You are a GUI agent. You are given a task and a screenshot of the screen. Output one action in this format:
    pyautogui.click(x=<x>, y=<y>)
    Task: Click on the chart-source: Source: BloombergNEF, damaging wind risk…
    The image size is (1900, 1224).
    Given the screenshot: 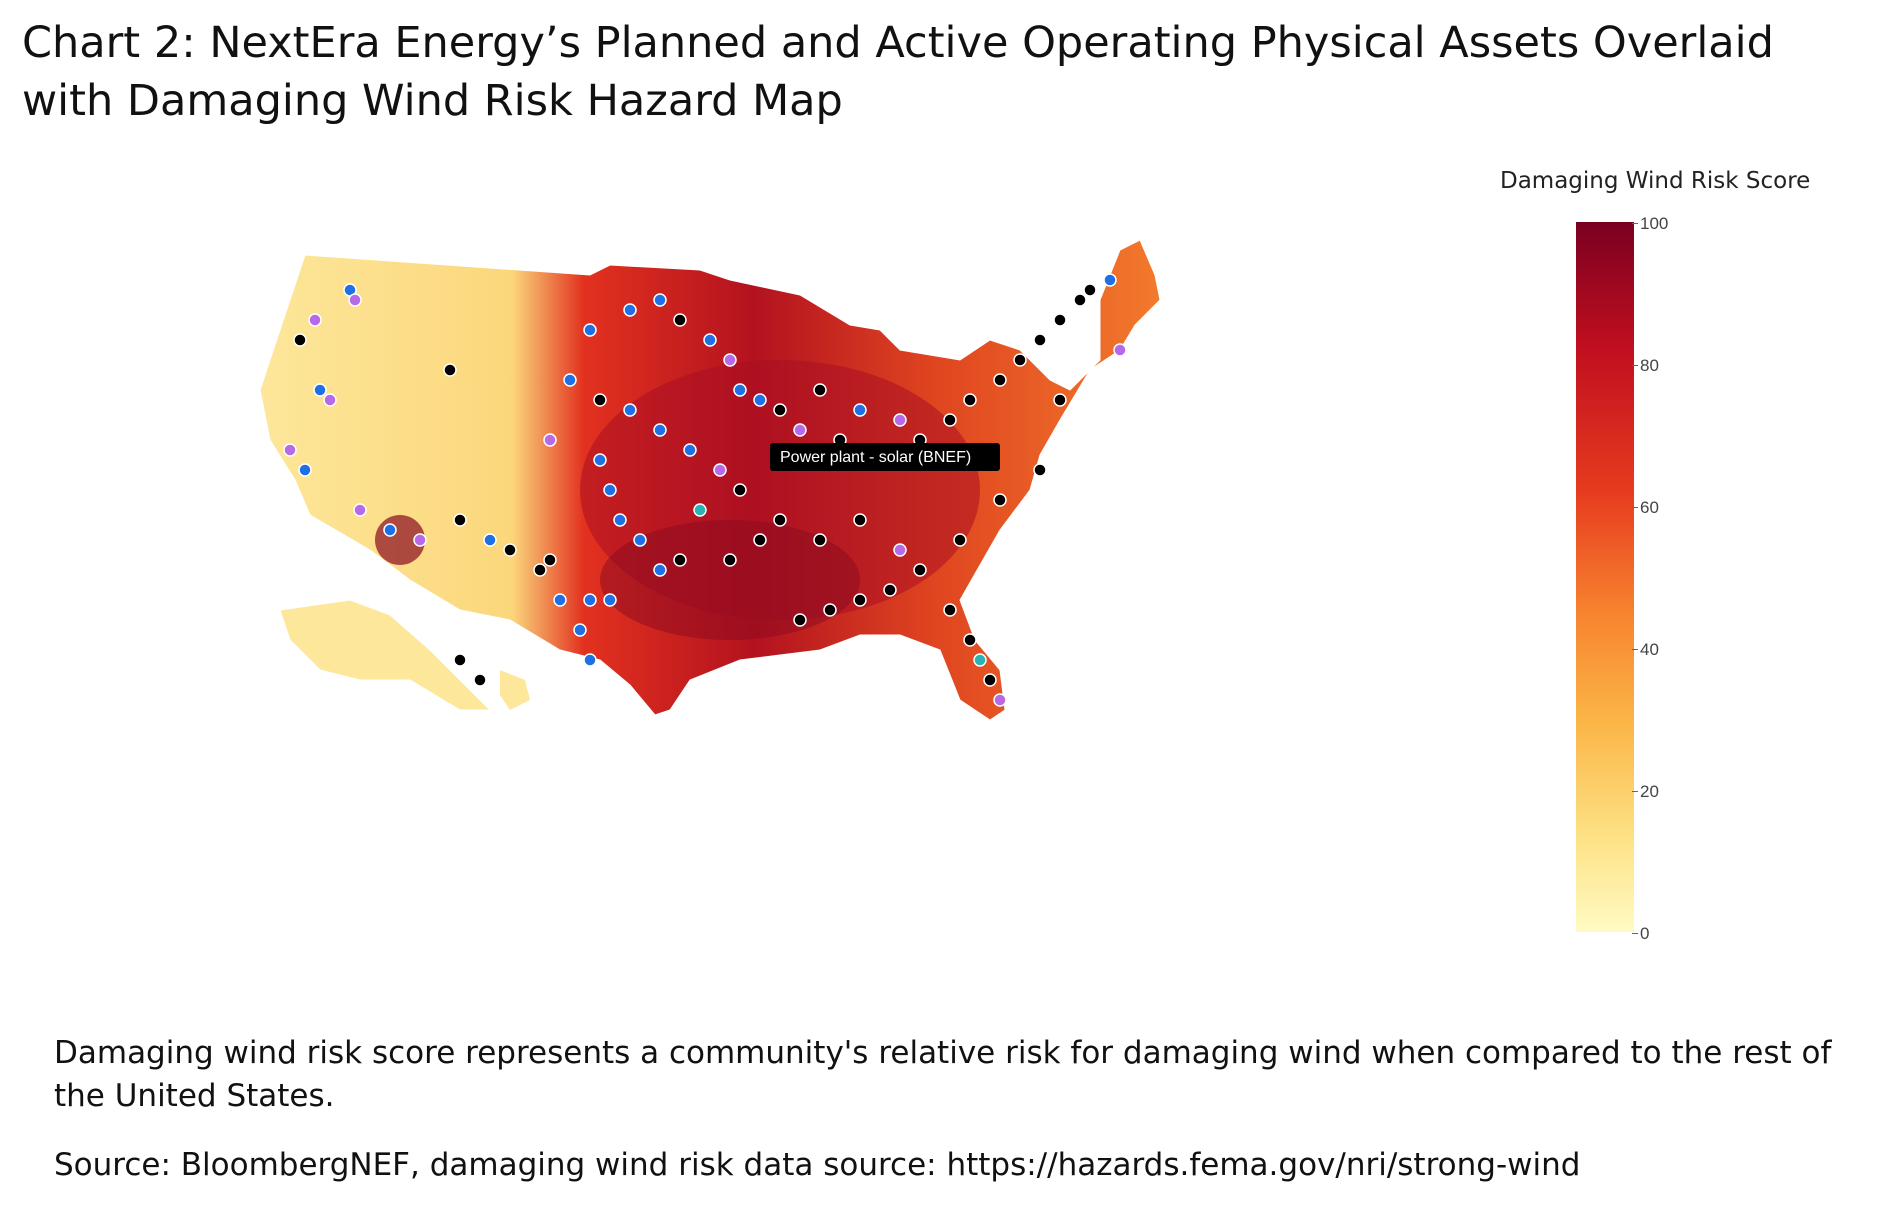 What is the action you would take?
    pyautogui.click(x=817, y=1165)
    